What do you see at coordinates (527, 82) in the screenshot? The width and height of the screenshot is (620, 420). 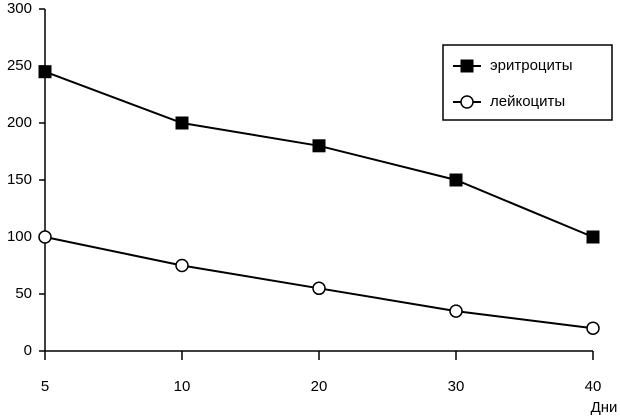 I see `legend-box` at bounding box center [527, 82].